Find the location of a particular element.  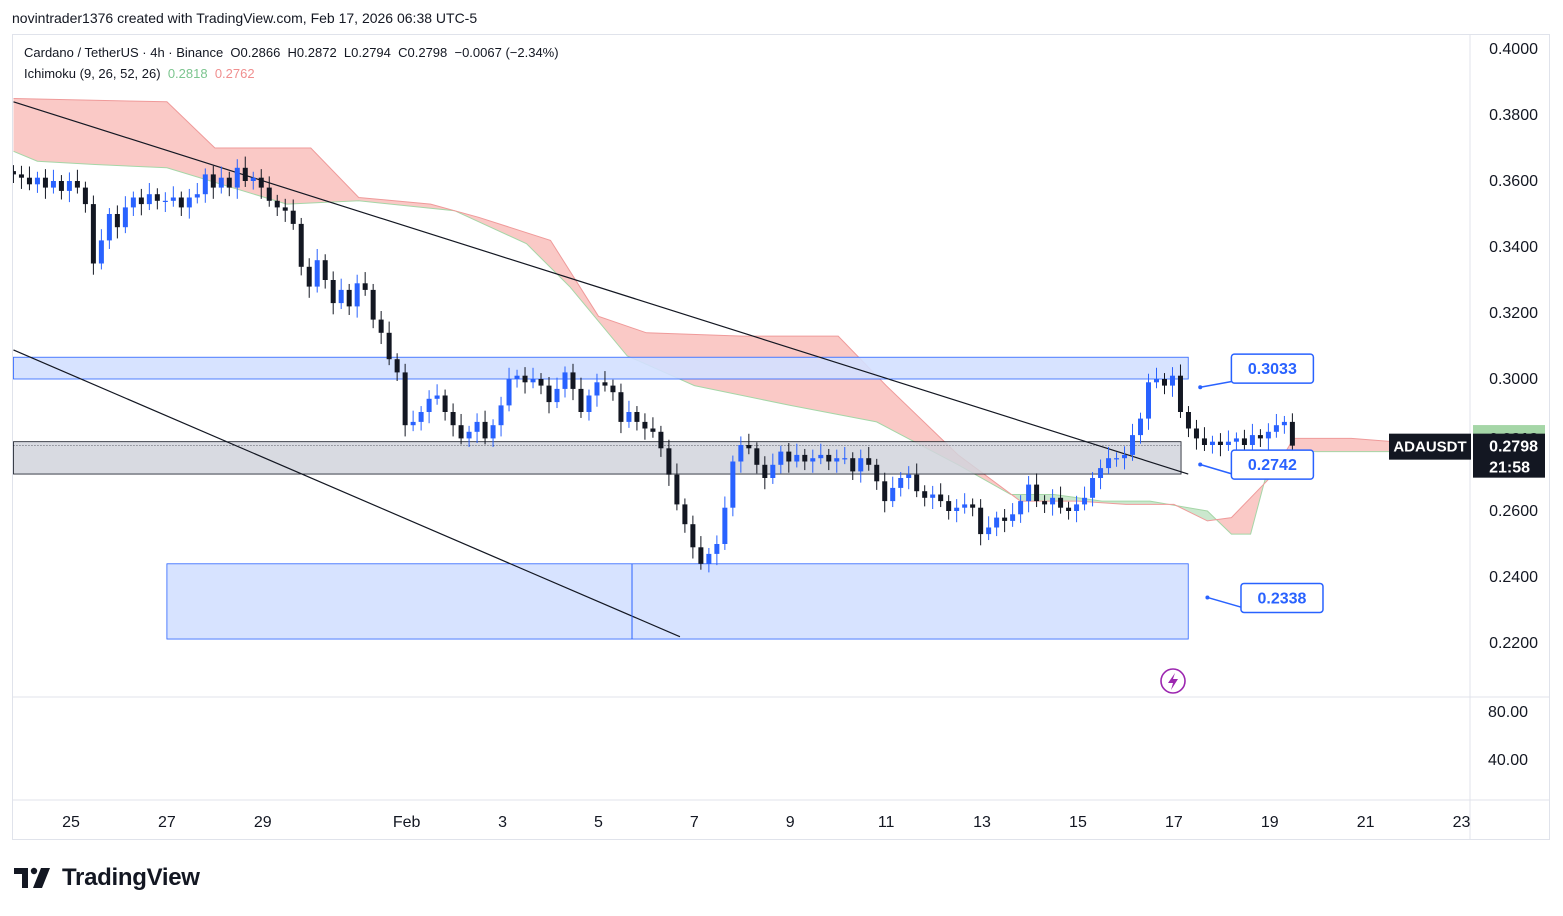

zone-resistance is located at coordinates (601, 368).